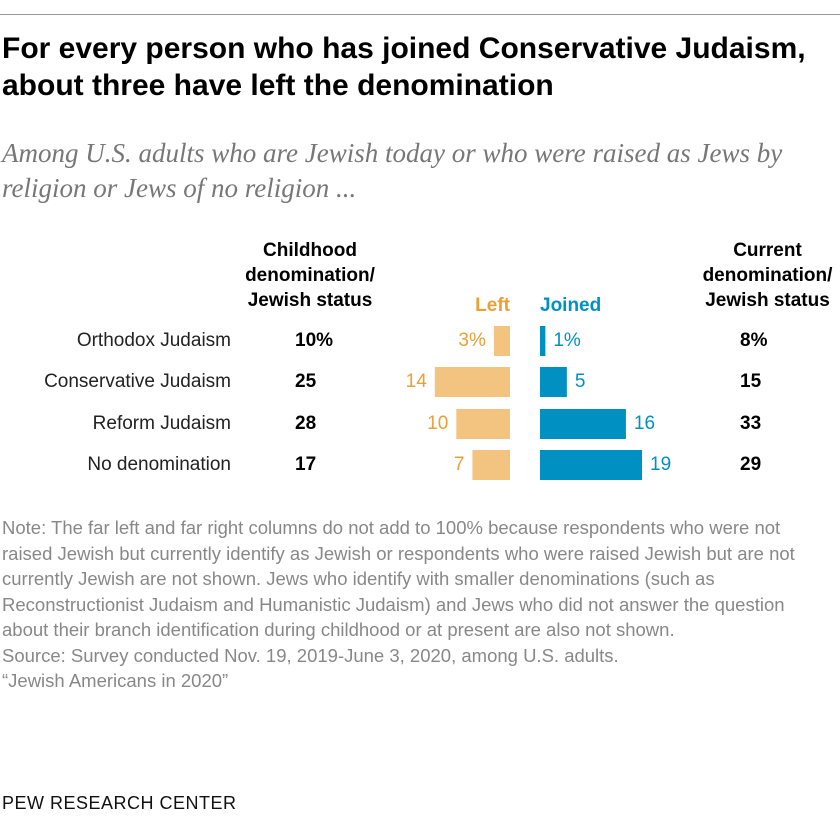 This screenshot has height=828, width=840. Describe the element at coordinates (567, 340) in the screenshot. I see `joined-value-label: 1%` at that location.